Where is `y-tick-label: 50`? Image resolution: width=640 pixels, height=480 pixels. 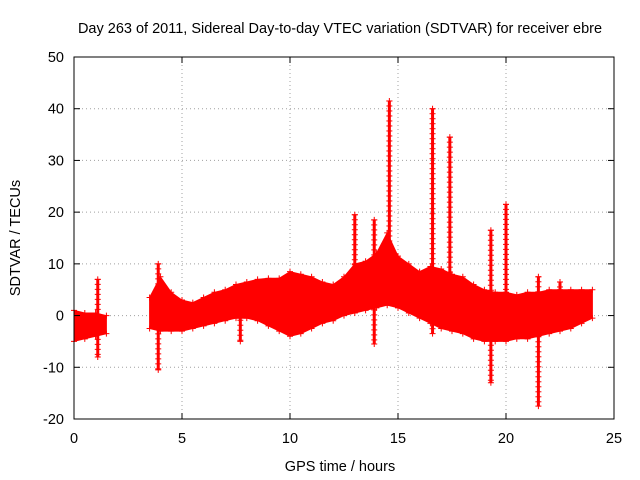
y-tick-label: 50 is located at coordinates (56, 58).